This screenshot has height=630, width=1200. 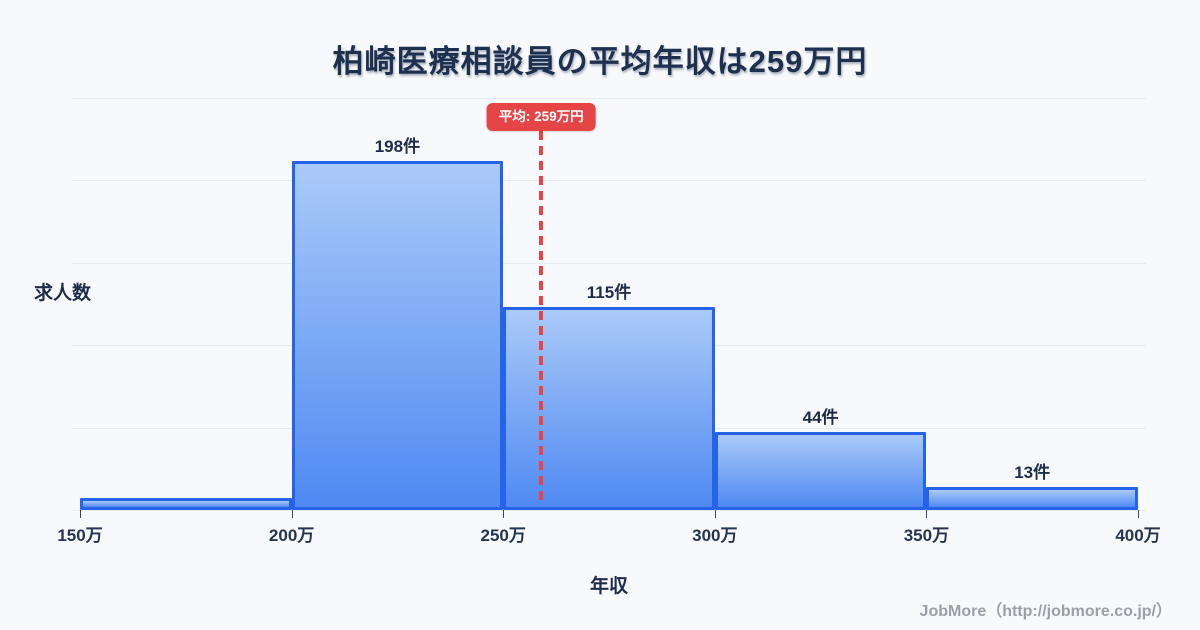 What do you see at coordinates (541, 318) in the screenshot?
I see `average-marker-line` at bounding box center [541, 318].